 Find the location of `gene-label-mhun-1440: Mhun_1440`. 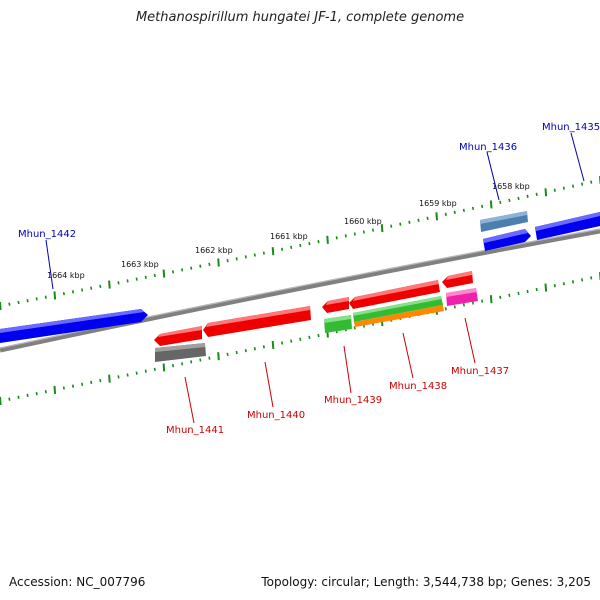

gene-label-mhun-1440: Mhun_1440 is located at coordinates (276, 415).